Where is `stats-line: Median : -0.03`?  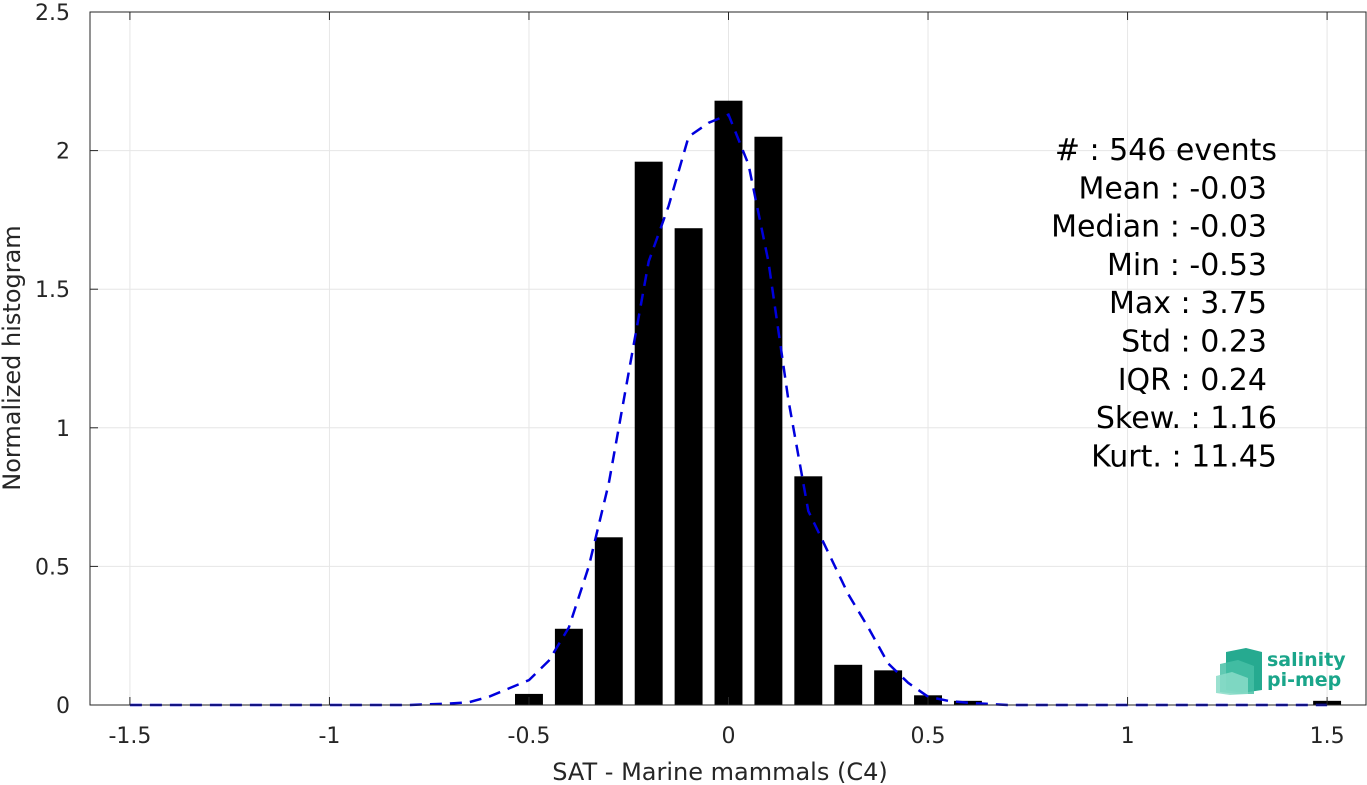
stats-line: Median : -0.03 is located at coordinates (1159, 227).